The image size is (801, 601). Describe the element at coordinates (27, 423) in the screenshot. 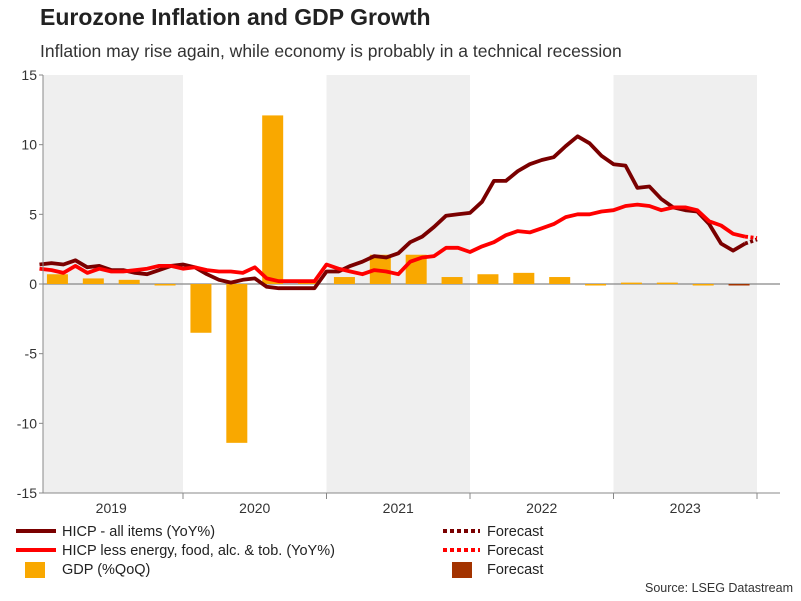

I see `y-tick-label: -10` at that location.